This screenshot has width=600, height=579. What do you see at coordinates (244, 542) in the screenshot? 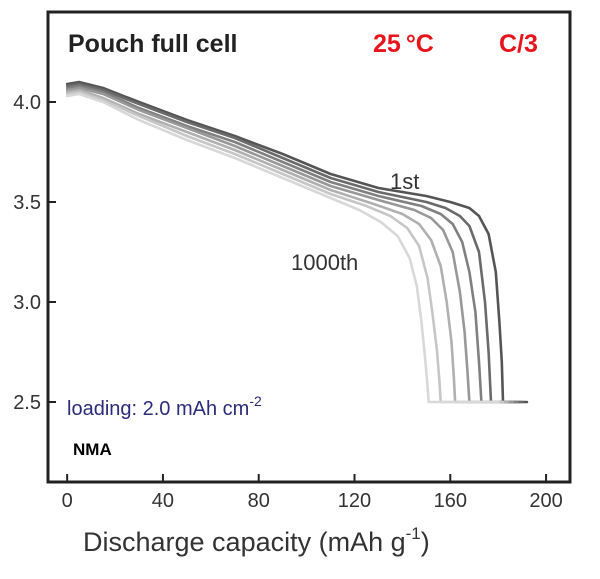
I see `x-axis-label-main: Discharge capacity (mAh g` at bounding box center [244, 542].